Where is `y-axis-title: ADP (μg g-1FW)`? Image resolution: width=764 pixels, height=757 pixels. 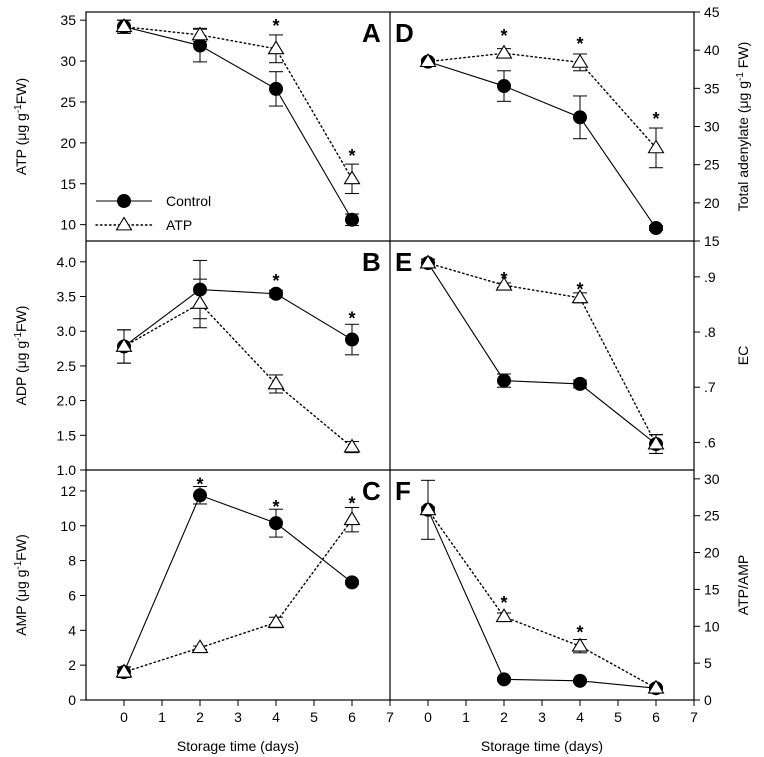 y-axis-title: ADP (μg g-1FW) is located at coordinates (21, 356).